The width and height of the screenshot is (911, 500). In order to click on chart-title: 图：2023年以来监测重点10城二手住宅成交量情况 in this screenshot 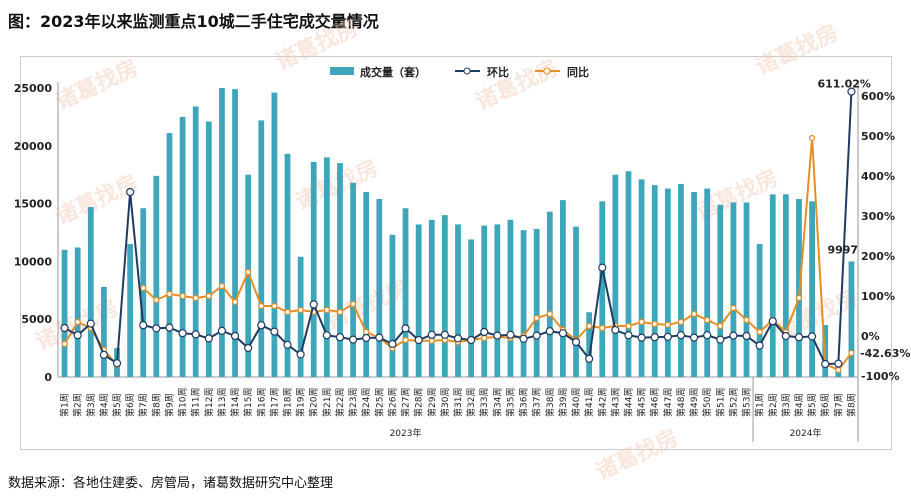, I will do `click(193, 21)`.